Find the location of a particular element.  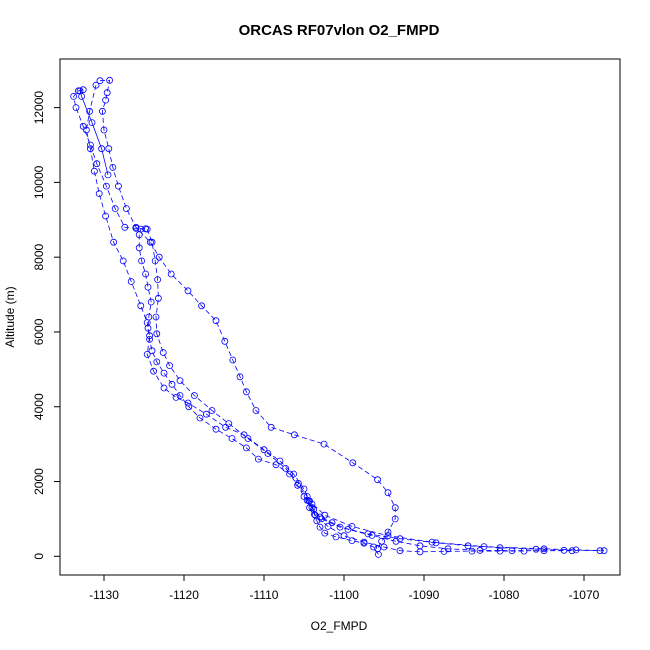

x-tick-label: -1070 is located at coordinates (584, 595).